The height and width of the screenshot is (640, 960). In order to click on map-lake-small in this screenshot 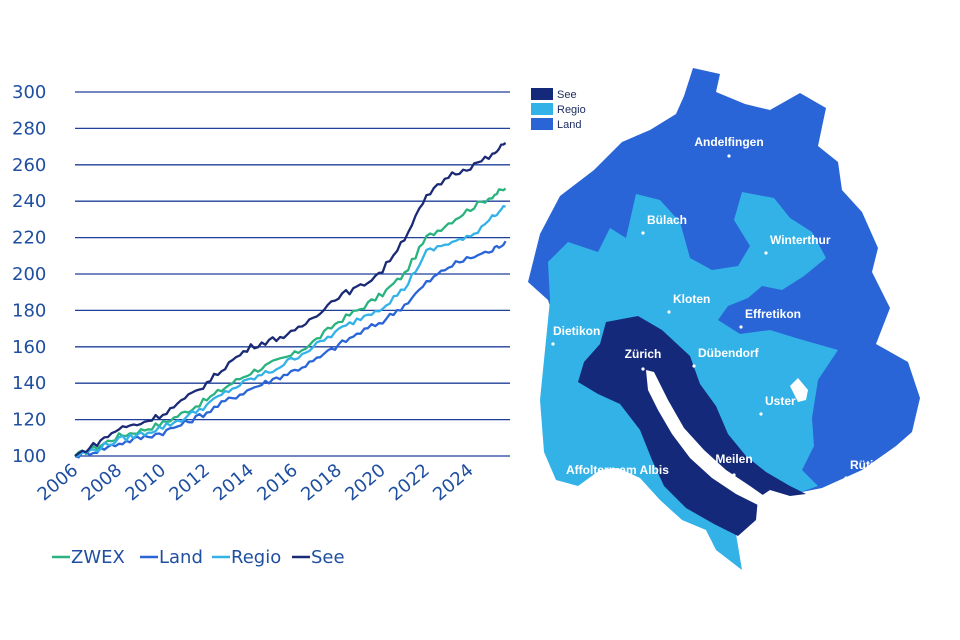, I will do `click(799, 390)`.